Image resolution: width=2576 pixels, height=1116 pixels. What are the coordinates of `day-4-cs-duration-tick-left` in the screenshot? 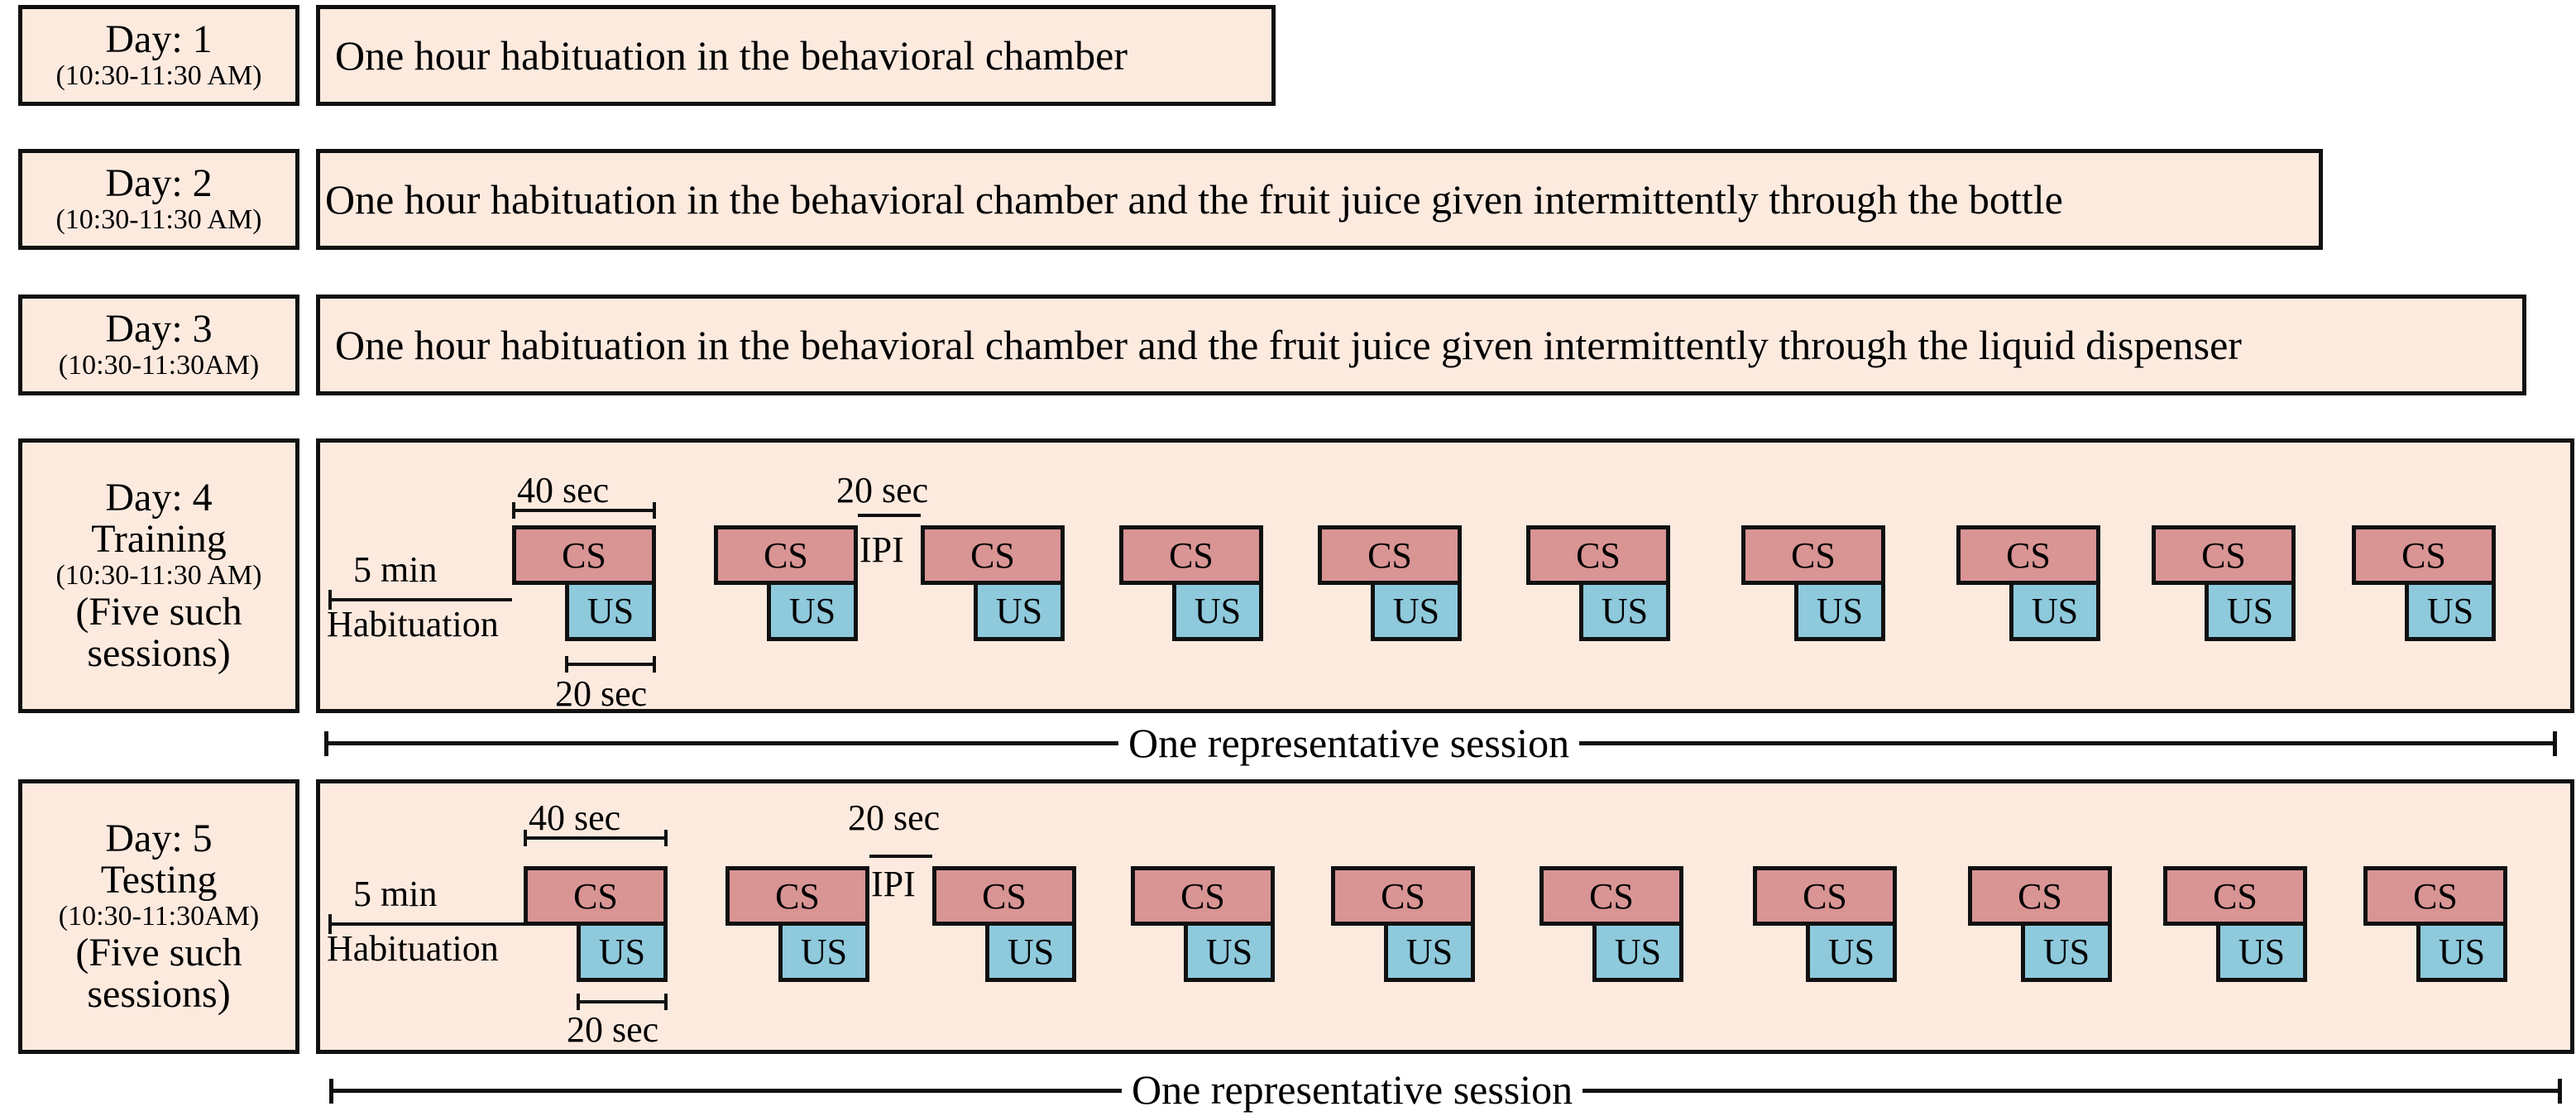 It's located at (513, 510).